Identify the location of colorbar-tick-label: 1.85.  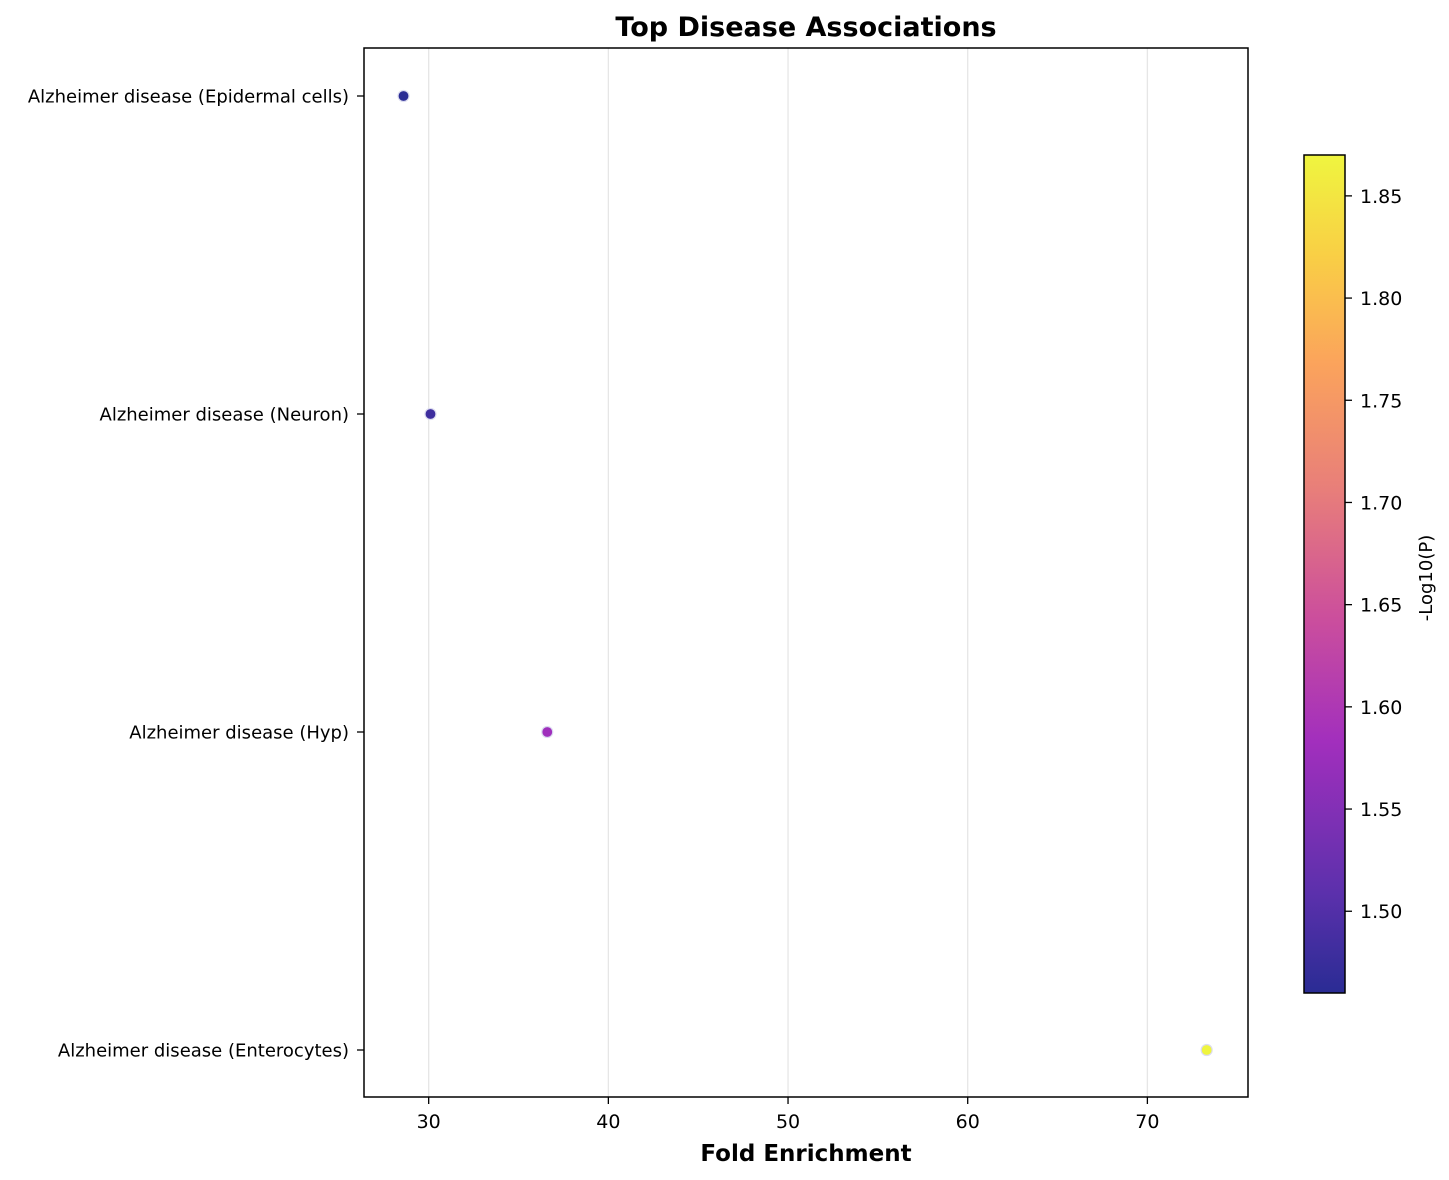
(1381, 197).